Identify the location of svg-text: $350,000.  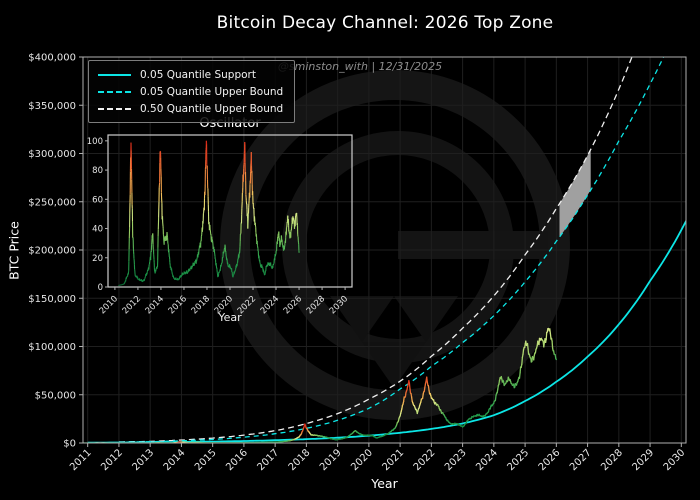
(52, 106).